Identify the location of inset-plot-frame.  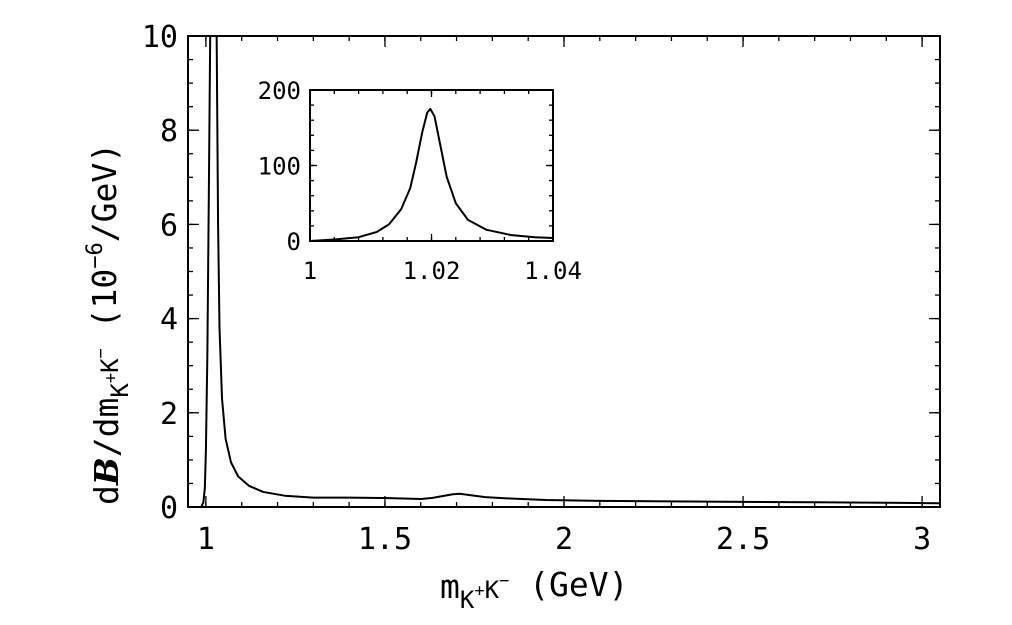
(431, 165).